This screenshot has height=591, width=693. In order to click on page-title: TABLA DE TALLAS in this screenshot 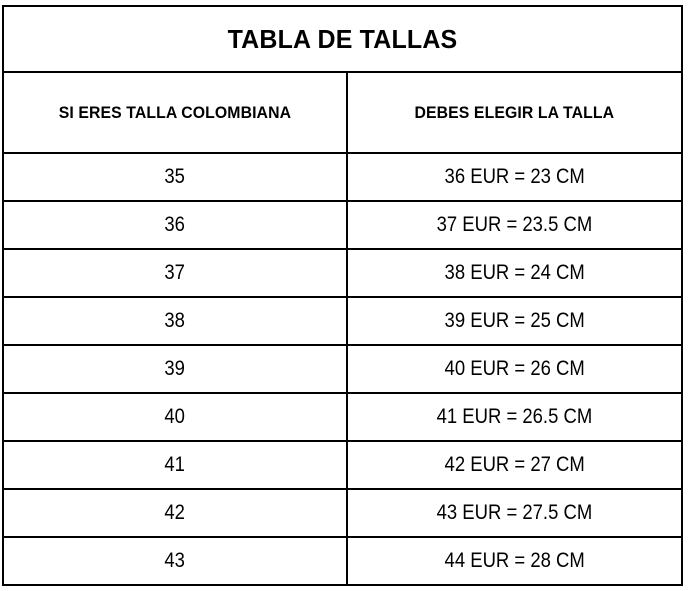, I will do `click(342, 39)`.